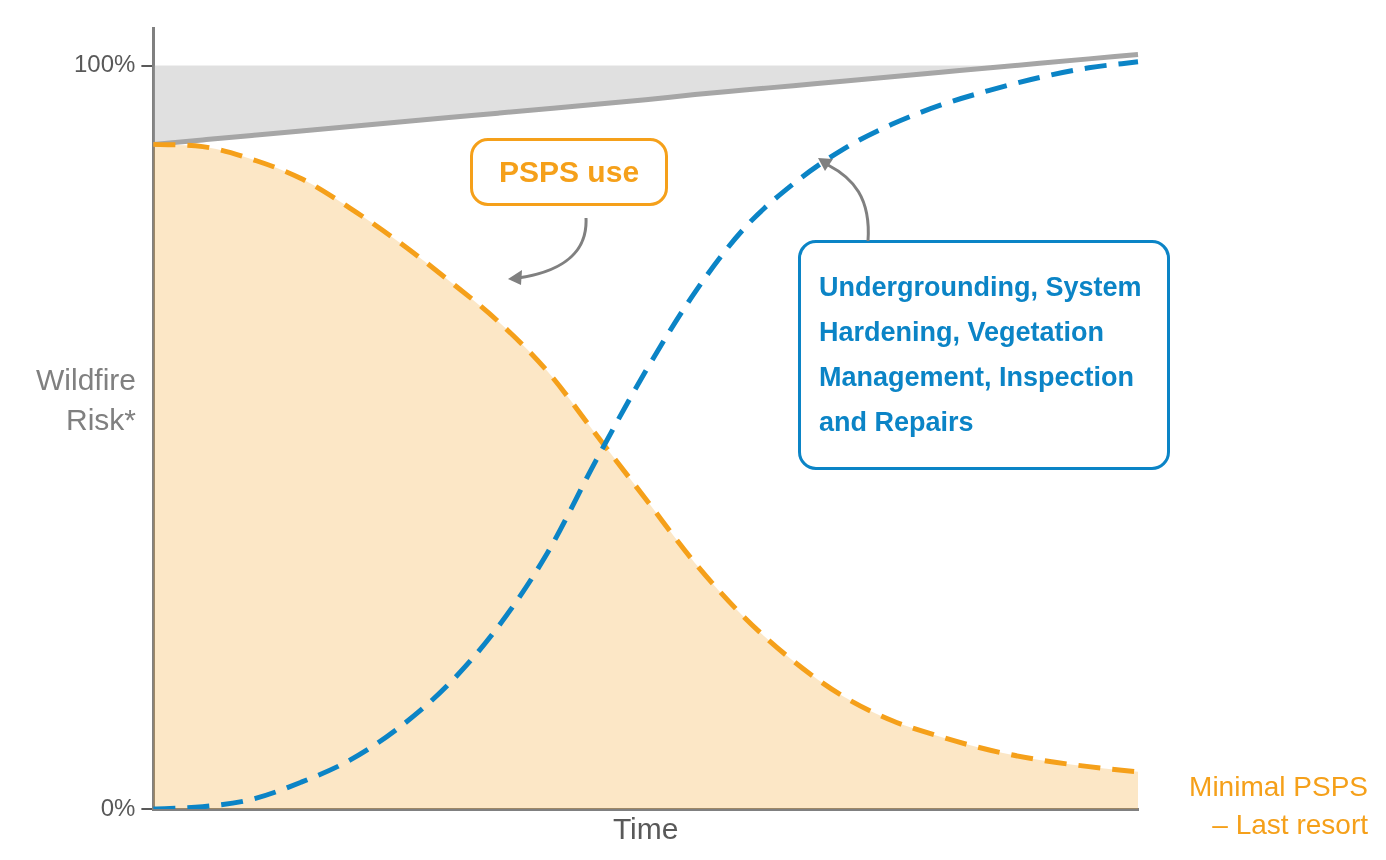 The height and width of the screenshot is (860, 1386). I want to click on y-tick-label: 0%, so click(118, 807).